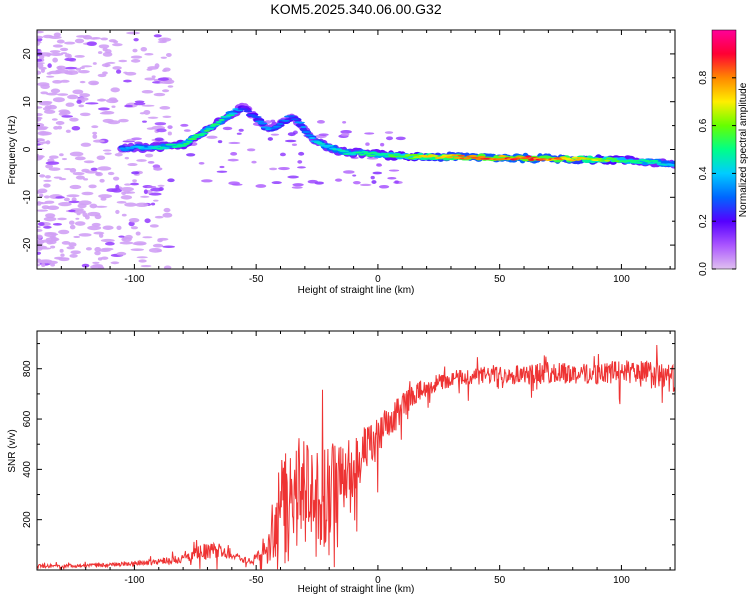  Describe the element at coordinates (27, 418) in the screenshot. I see `snr-y-tick-label: 600` at that location.